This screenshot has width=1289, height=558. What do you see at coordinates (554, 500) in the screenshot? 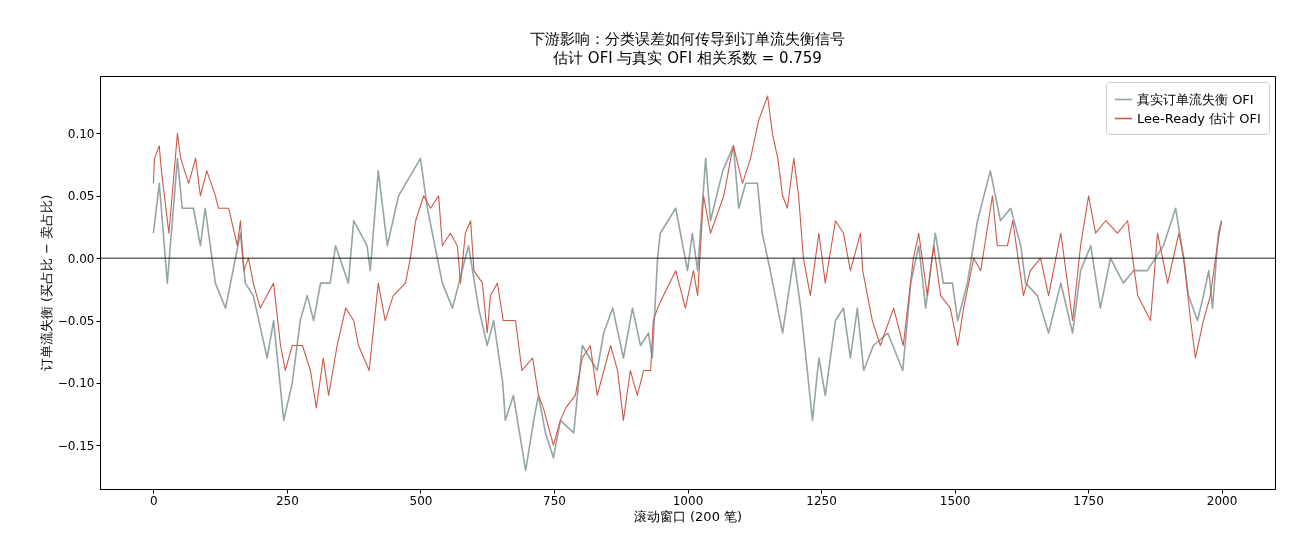
I see `x-tick-label: 750` at bounding box center [554, 500].